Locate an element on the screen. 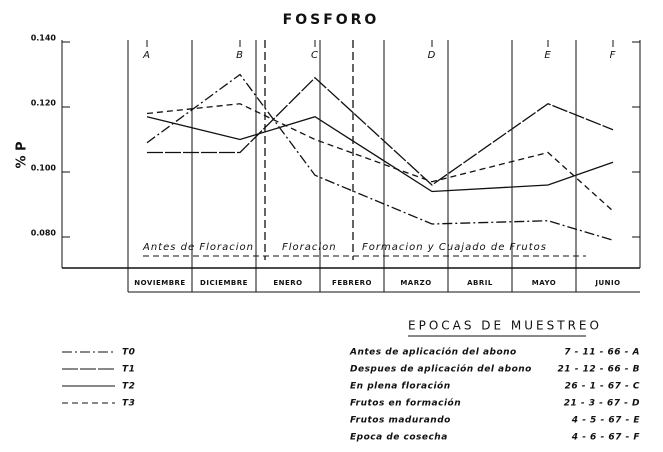 This screenshot has height=452, width=663. table-desc: Antes de aplicación del abono is located at coordinates (433, 352).